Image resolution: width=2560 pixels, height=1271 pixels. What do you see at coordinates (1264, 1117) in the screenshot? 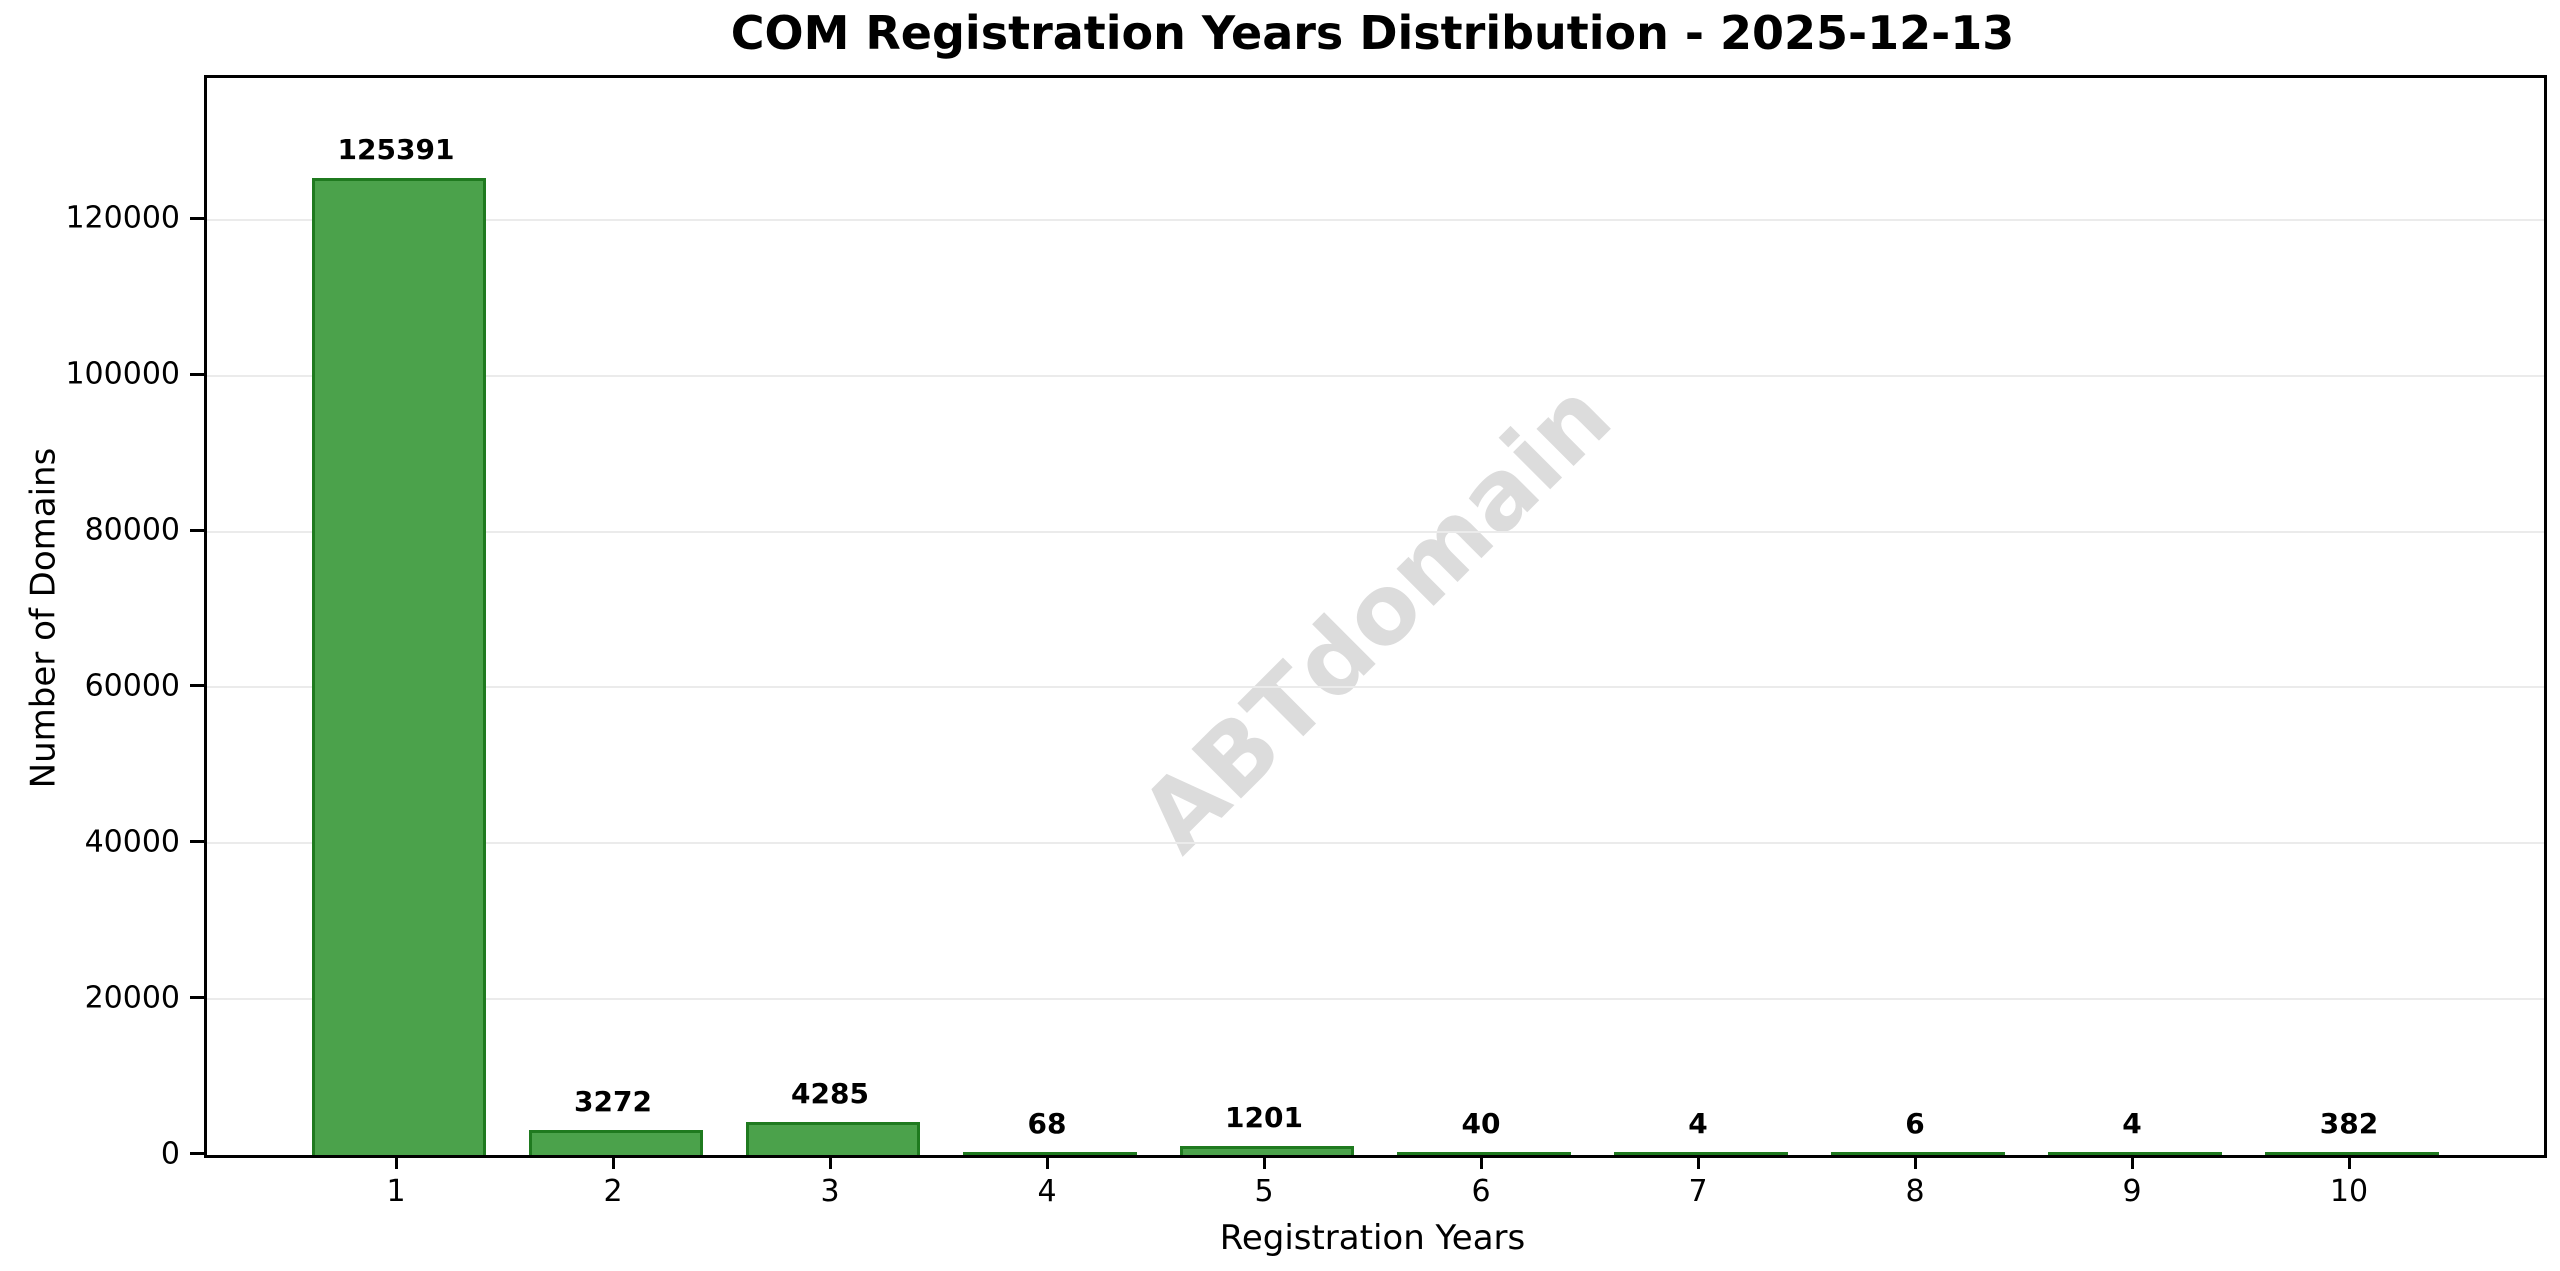
I see `bar-value-label: 1201` at bounding box center [1264, 1117].